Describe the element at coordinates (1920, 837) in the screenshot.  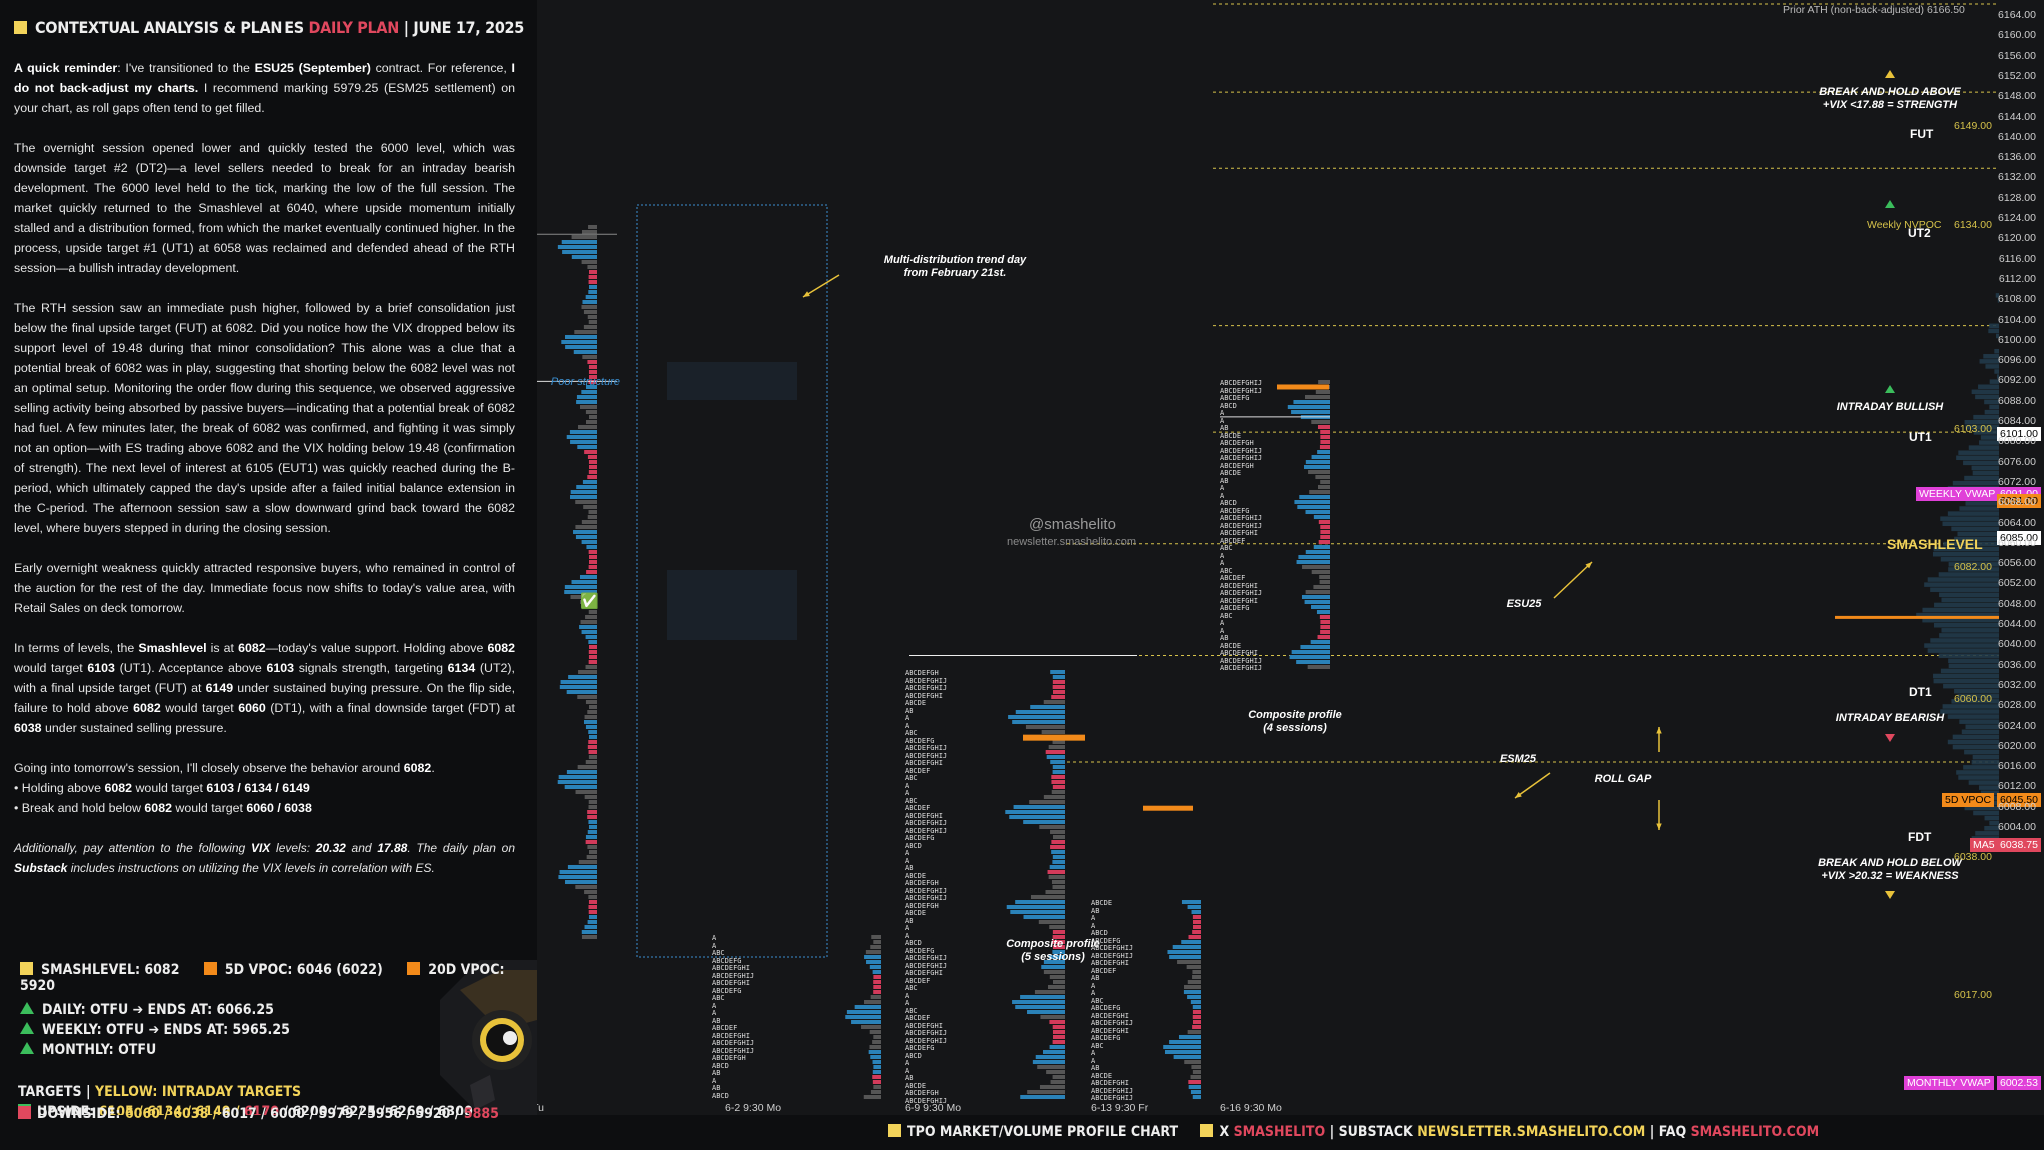
I see `level-fdt-name: FDT` at that location.